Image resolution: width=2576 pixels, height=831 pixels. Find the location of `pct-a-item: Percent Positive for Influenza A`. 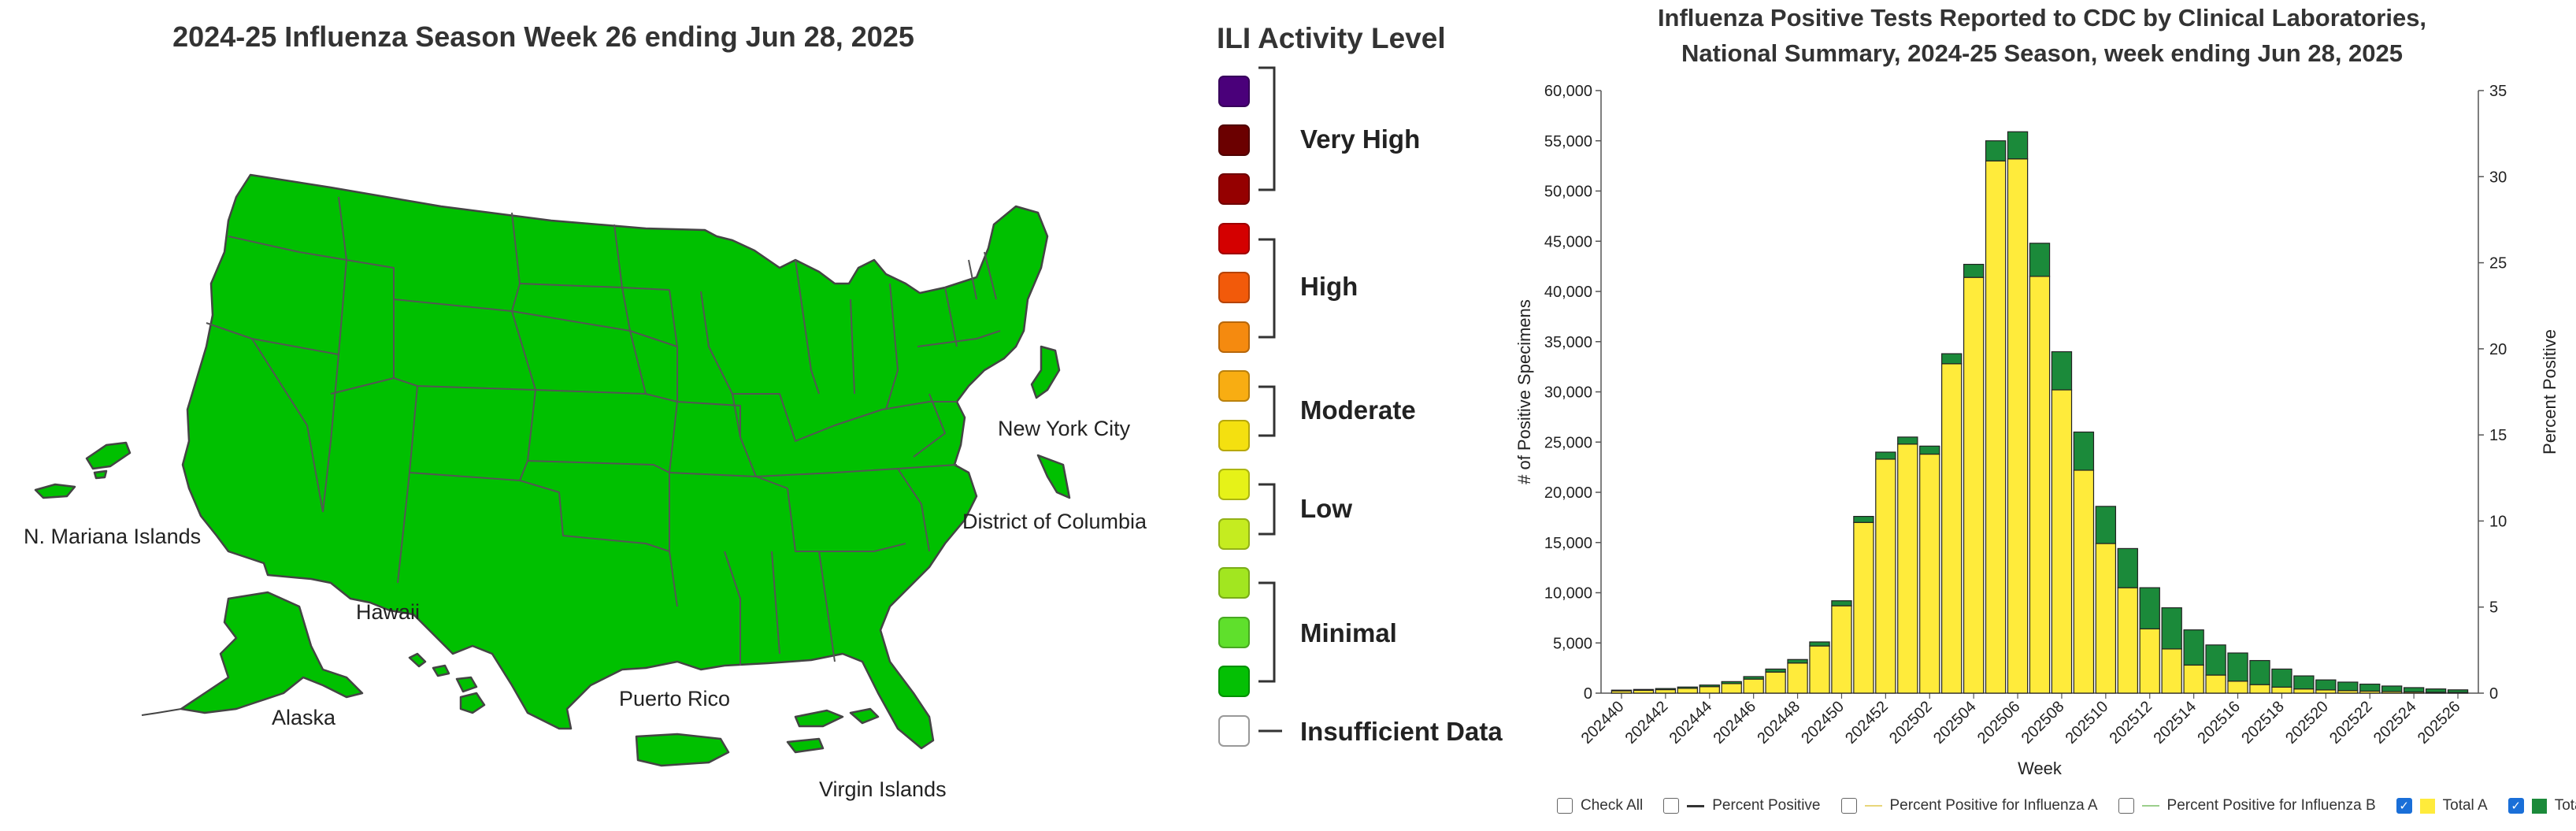

pct-a-item: Percent Positive for Influenza A is located at coordinates (1969, 805).